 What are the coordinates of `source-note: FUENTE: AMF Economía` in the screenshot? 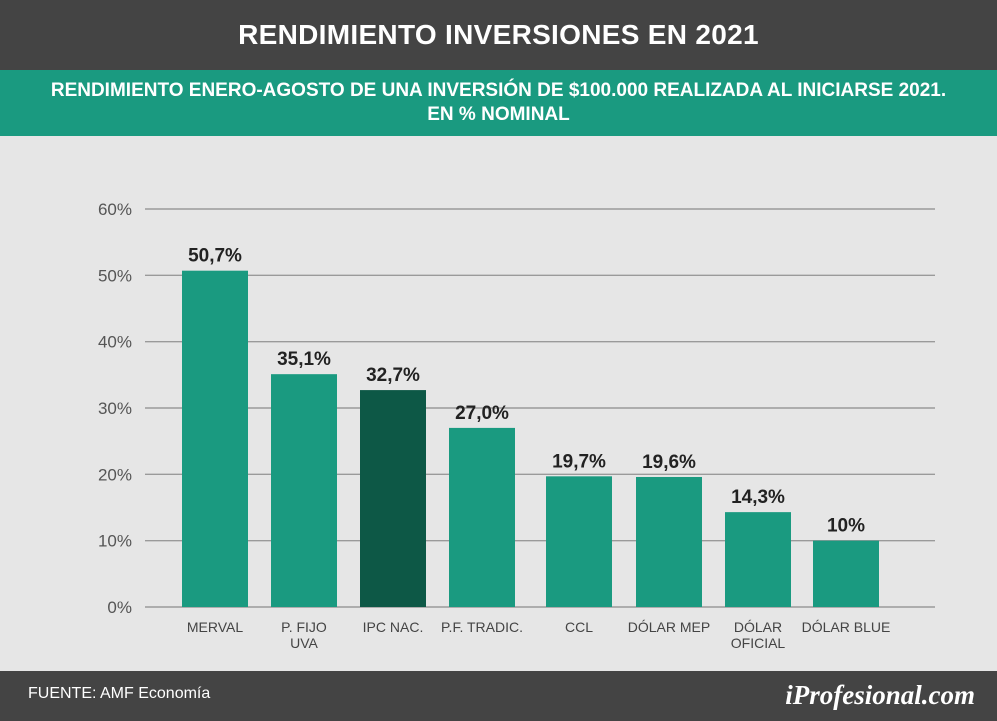 It's located at (119, 693).